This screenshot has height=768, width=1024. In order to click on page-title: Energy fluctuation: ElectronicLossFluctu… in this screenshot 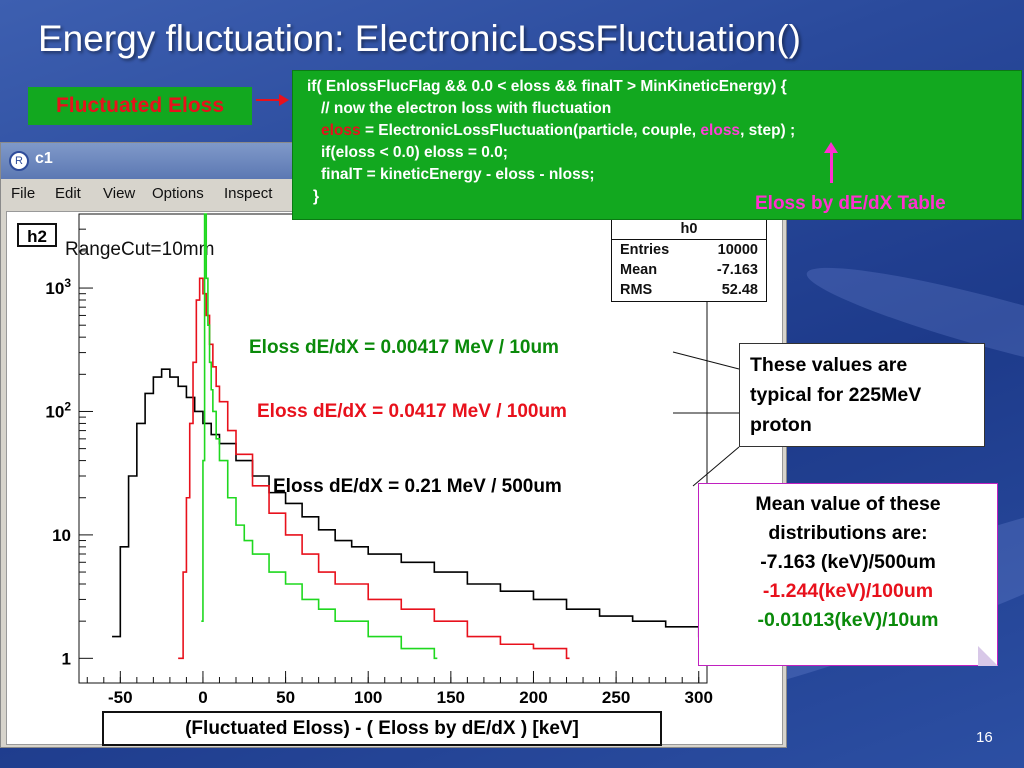, I will do `click(419, 38)`.